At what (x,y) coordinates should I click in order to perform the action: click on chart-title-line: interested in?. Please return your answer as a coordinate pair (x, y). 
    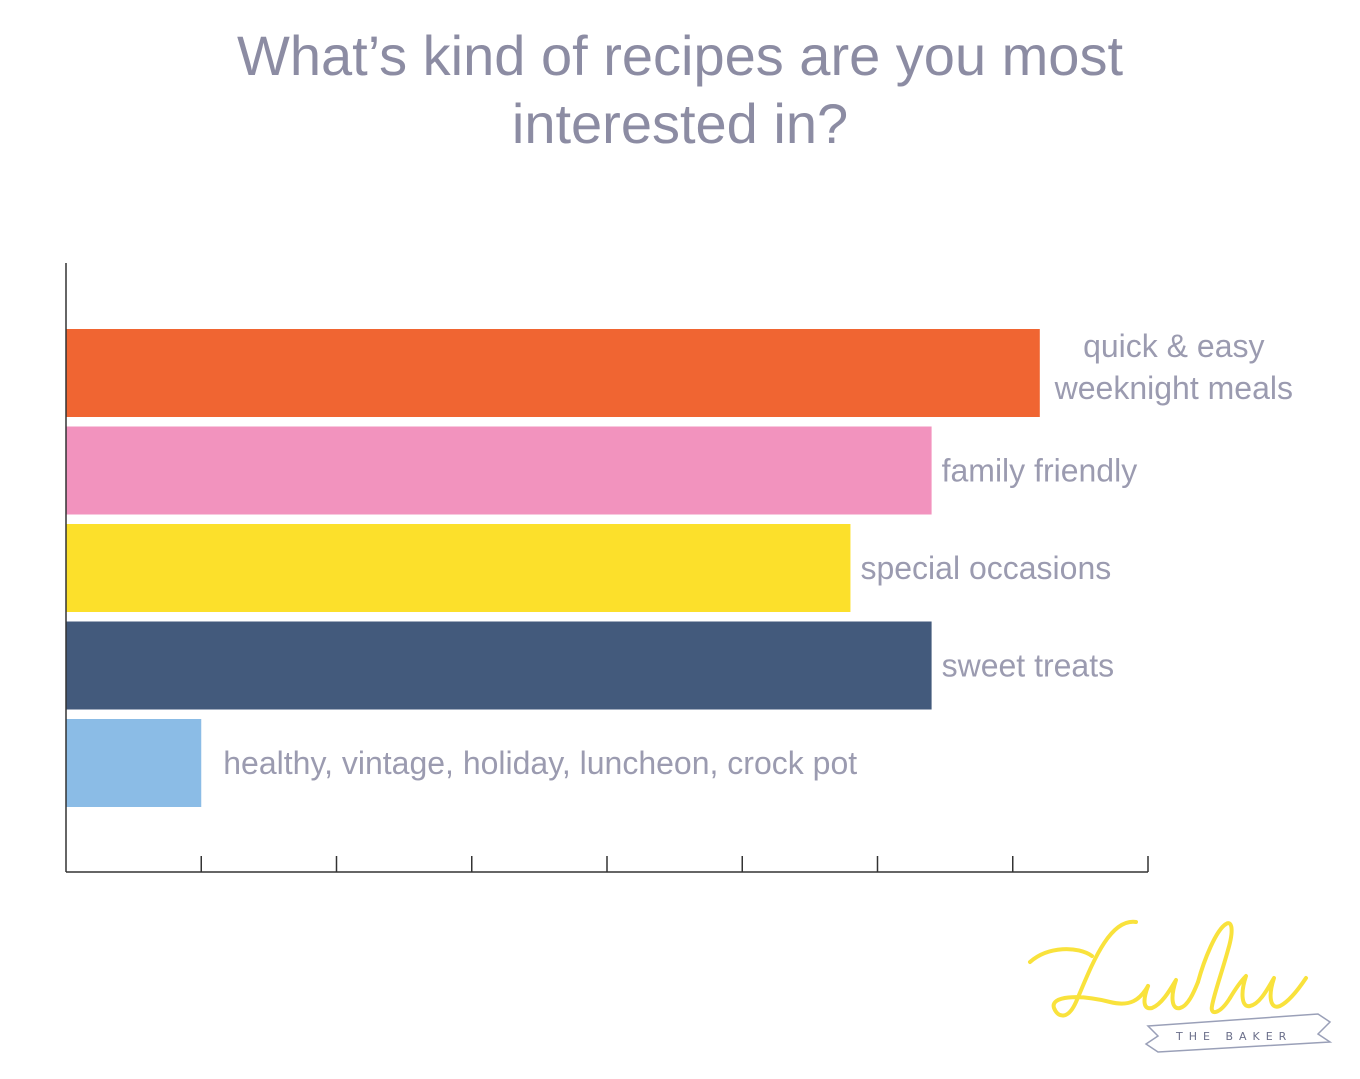
    Looking at the image, I should click on (680, 123).